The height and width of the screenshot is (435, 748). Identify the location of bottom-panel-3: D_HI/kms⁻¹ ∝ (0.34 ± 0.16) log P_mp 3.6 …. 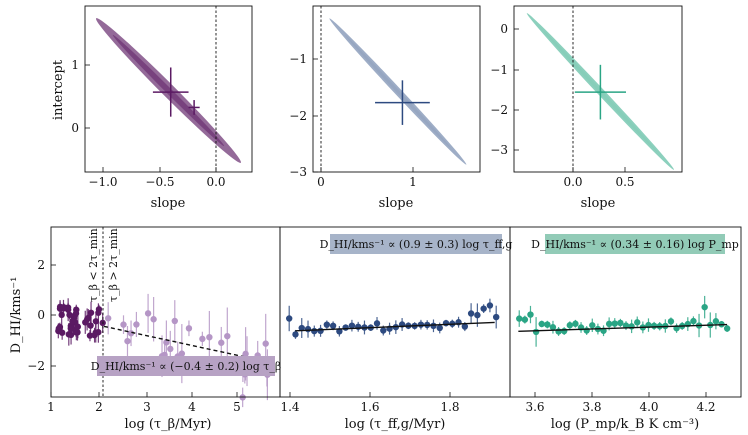
(625, 329).